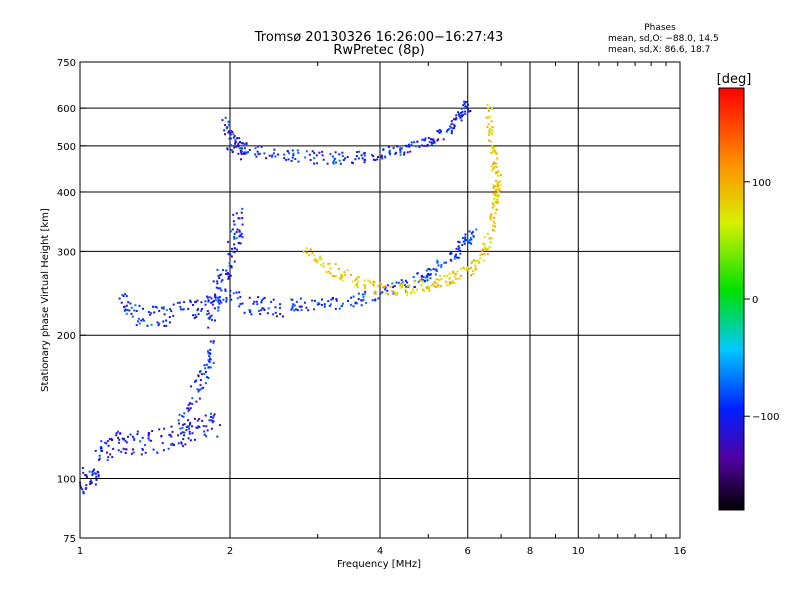 The height and width of the screenshot is (604, 800). I want to click on y-tick-label: 200, so click(66, 336).